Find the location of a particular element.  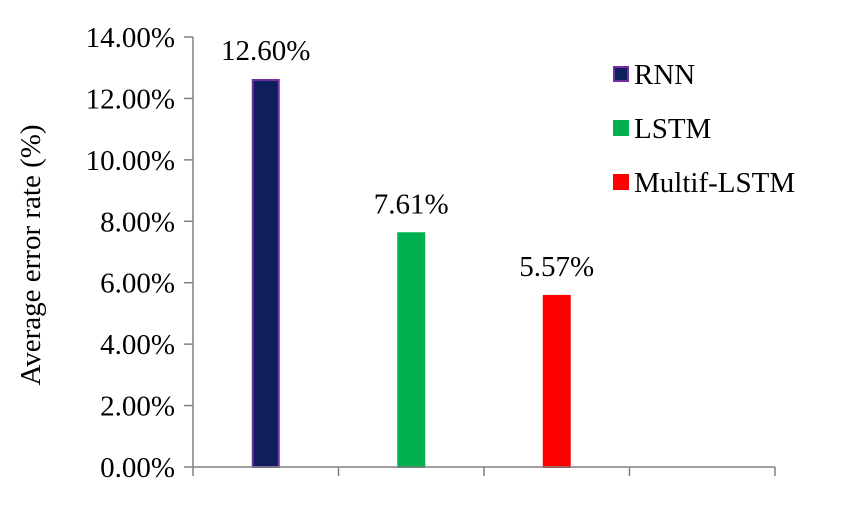

data-label-multif-lstm: 5.57% is located at coordinates (556, 267).